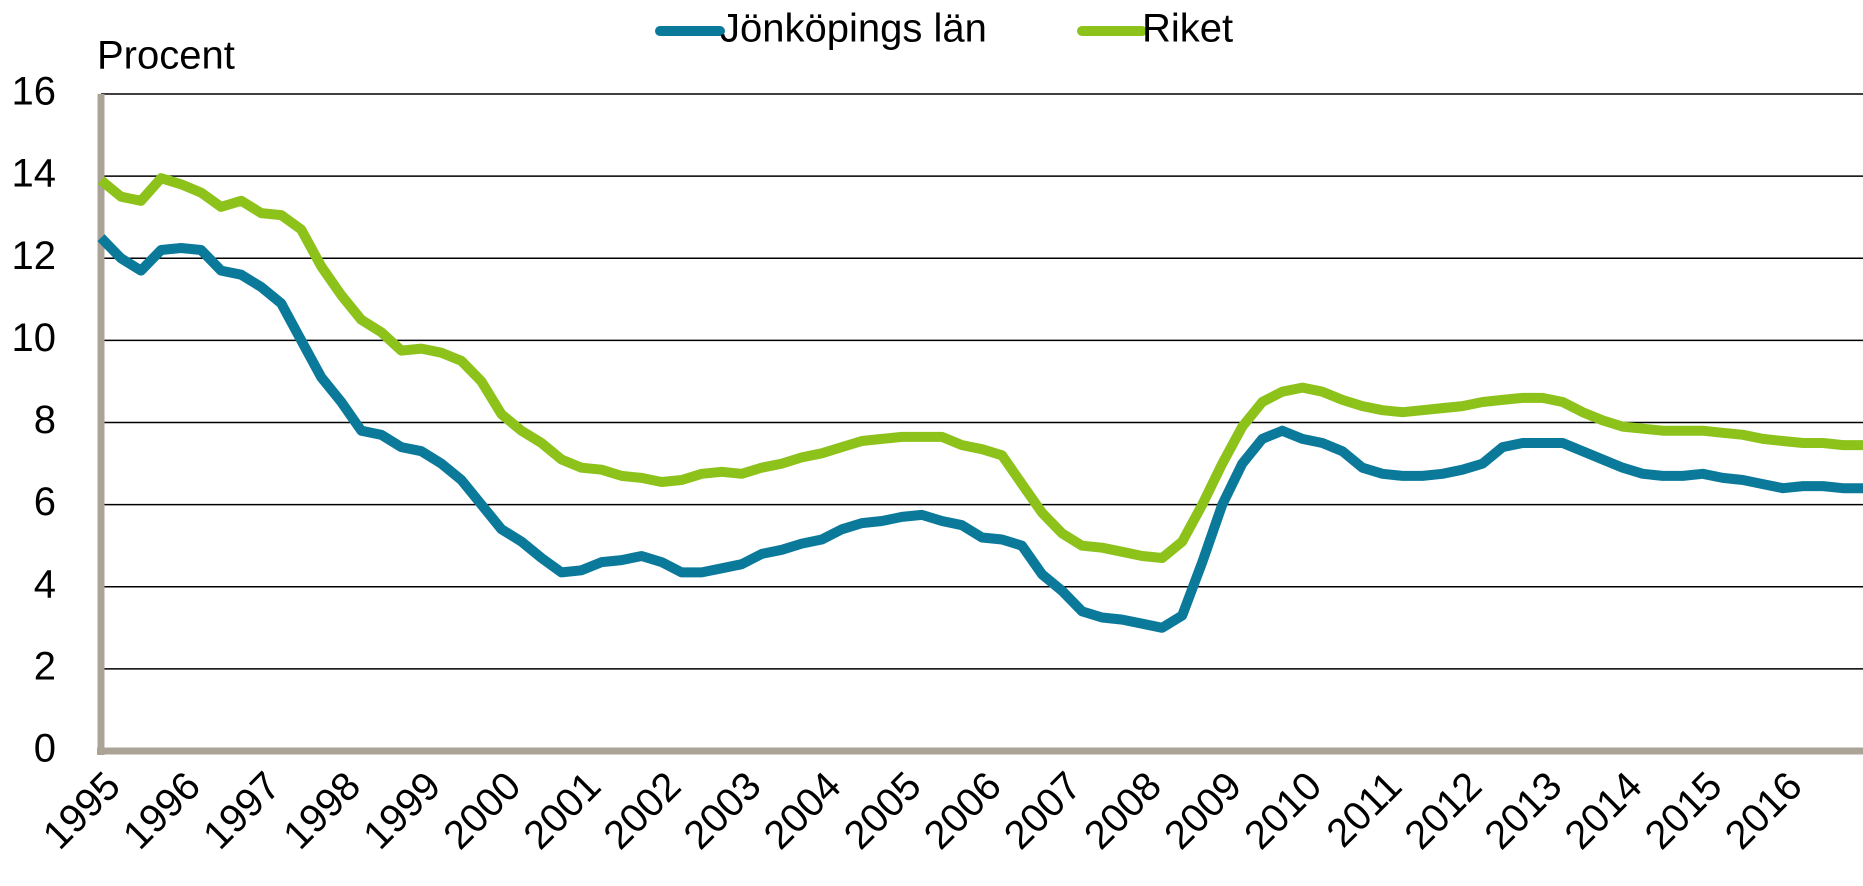  Describe the element at coordinates (402, 811) in the screenshot. I see `x-tick-label: 1999` at that location.